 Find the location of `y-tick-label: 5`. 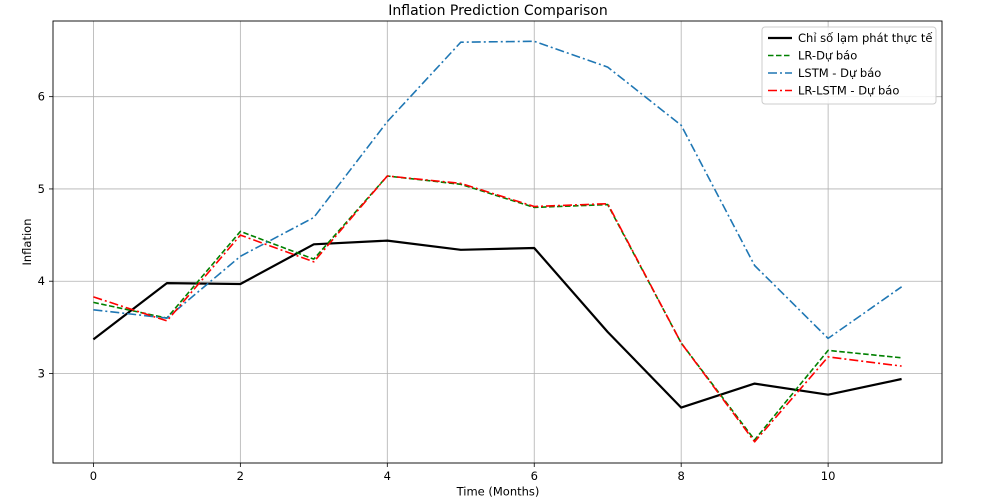

y-tick-label: 5 is located at coordinates (41, 189).